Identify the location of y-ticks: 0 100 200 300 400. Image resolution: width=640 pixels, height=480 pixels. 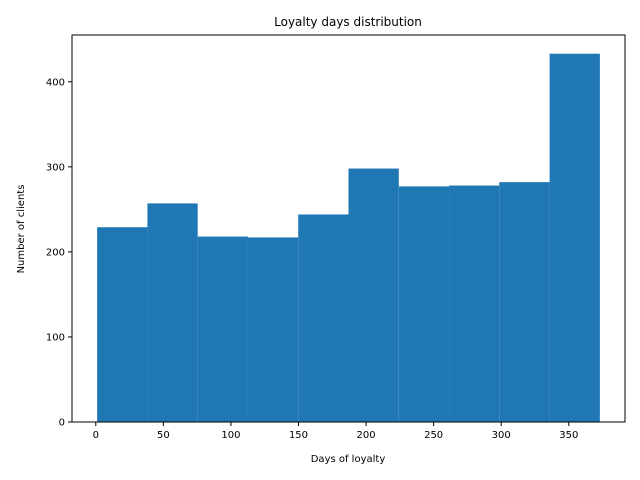
(59, 253).